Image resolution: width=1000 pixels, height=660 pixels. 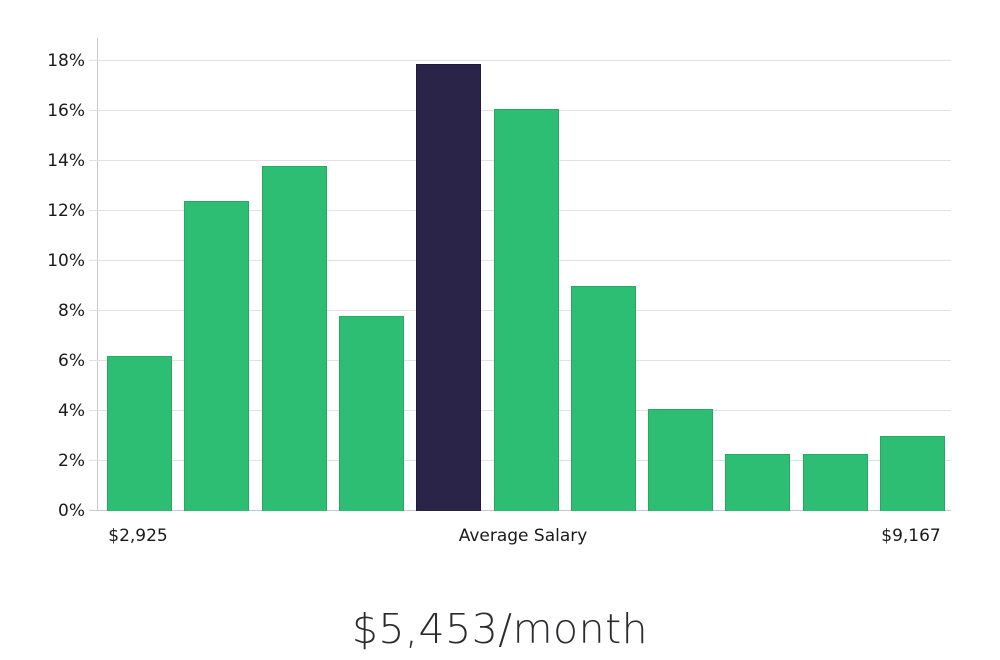 What do you see at coordinates (42, 330) in the screenshot?
I see `y-axis: 0% 2% 4% 6% 8% 10% 12% 14% 16% 18%` at bounding box center [42, 330].